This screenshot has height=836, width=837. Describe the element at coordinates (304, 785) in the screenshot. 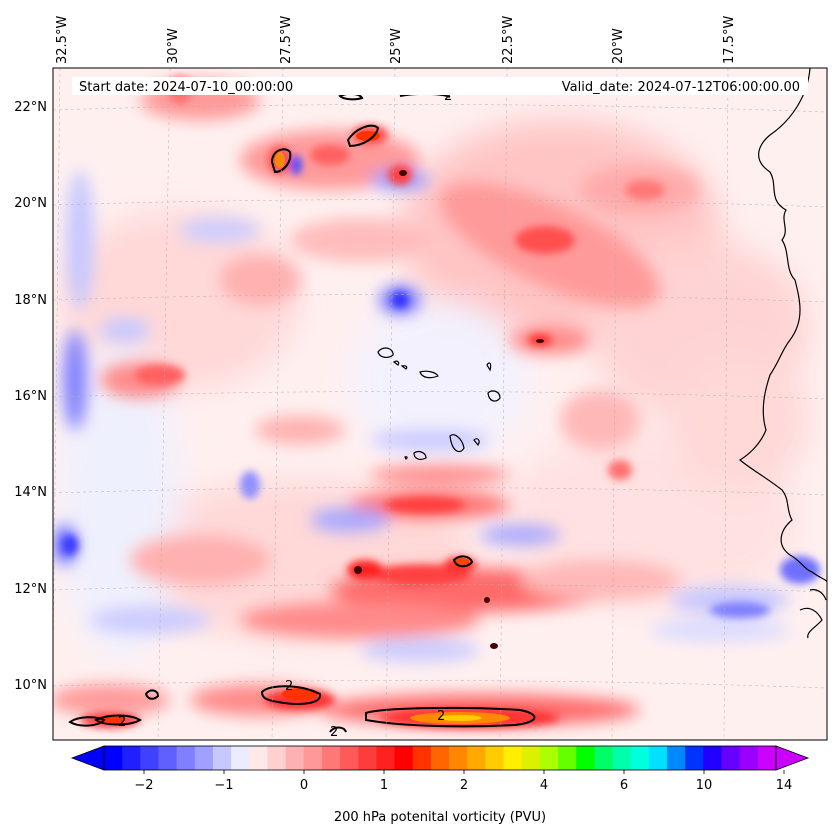

I see `colorbar-tick-label: 0` at that location.